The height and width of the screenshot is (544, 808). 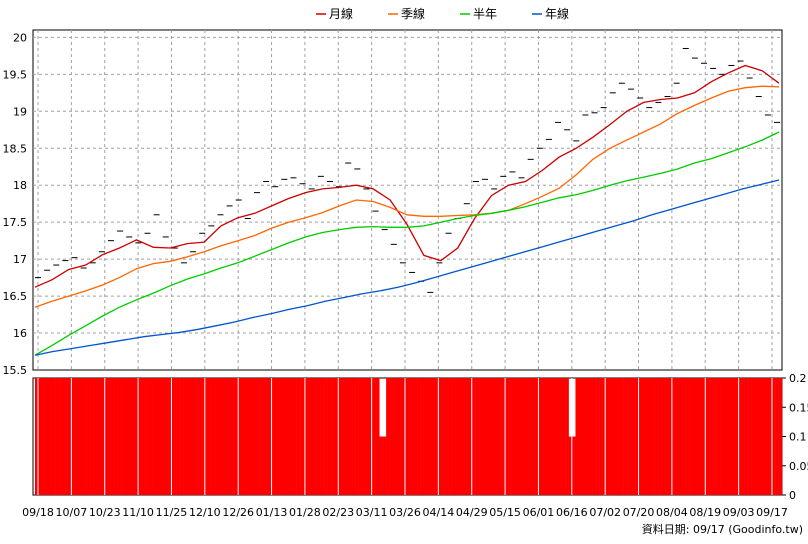 I want to click on x-tick-label: 10/07, so click(x=72, y=512).